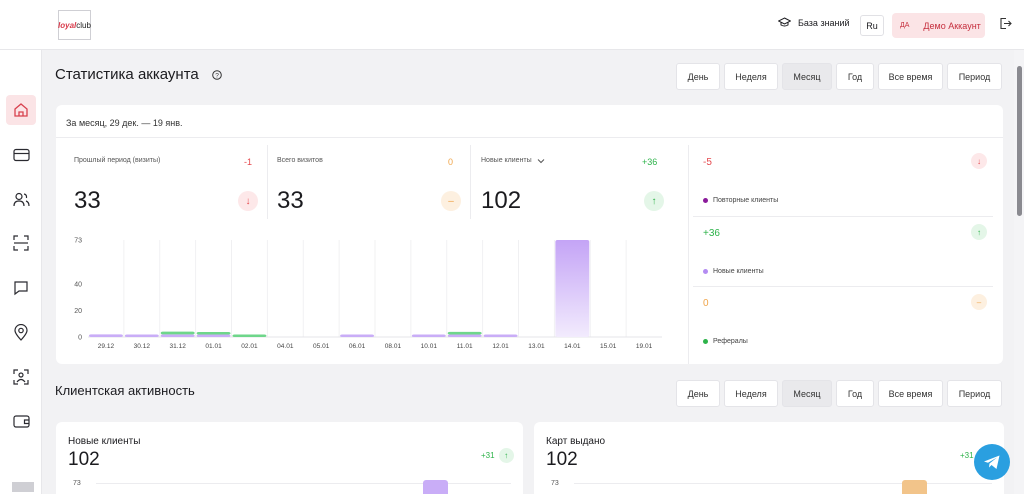 This screenshot has height=494, width=1024. What do you see at coordinates (574, 182) in the screenshot?
I see `stat-new-clients: Новые клиенты +36 102 ↑` at bounding box center [574, 182].